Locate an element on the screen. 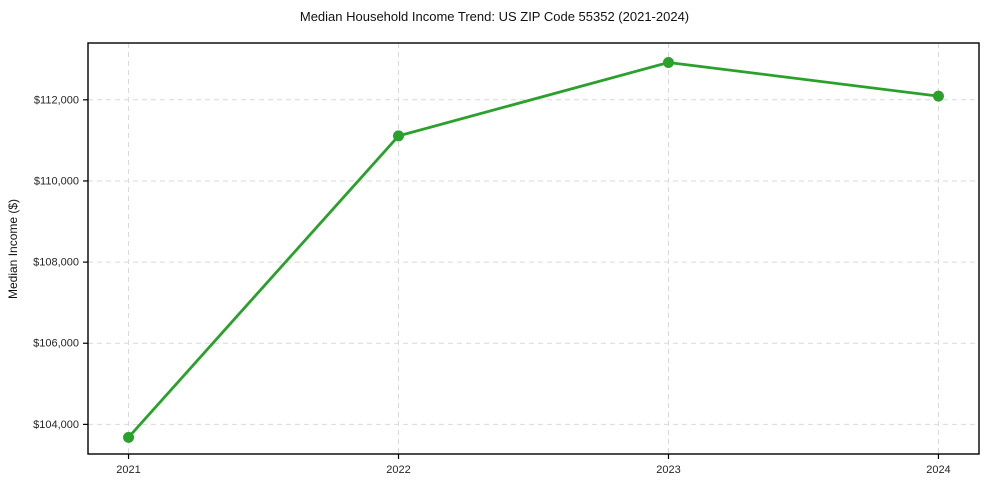  y-tick-label: $106,000 is located at coordinates (56, 344).